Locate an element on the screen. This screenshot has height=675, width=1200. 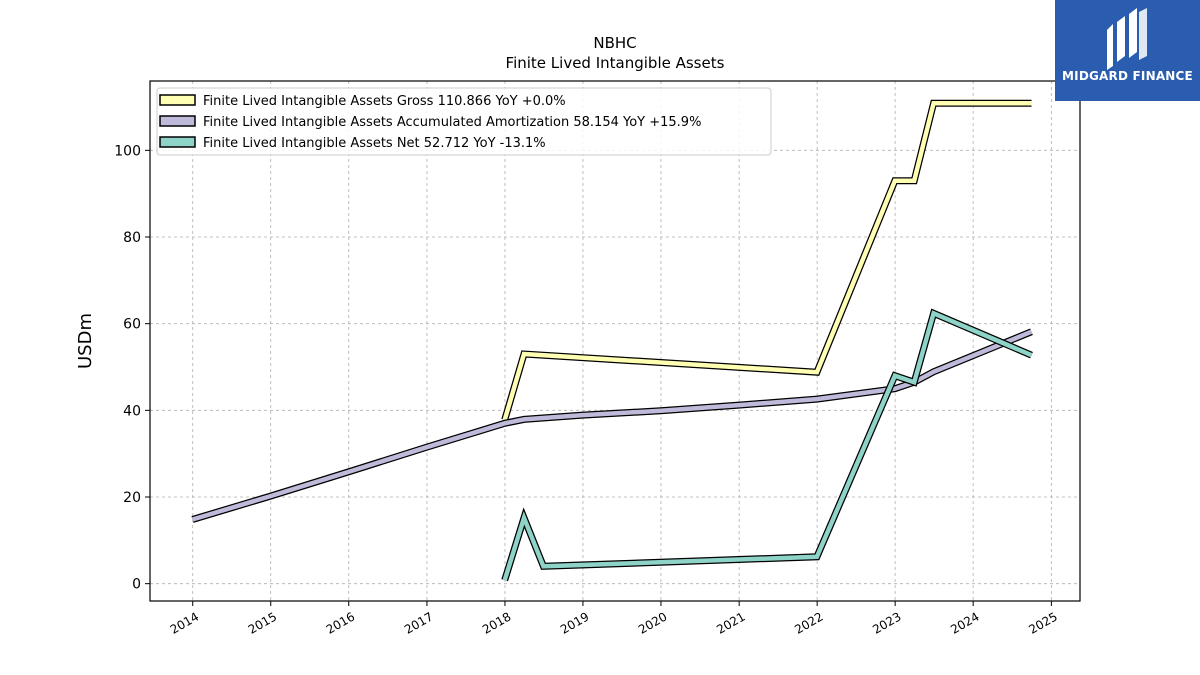
y-tick-label: 0 is located at coordinates (136, 585).